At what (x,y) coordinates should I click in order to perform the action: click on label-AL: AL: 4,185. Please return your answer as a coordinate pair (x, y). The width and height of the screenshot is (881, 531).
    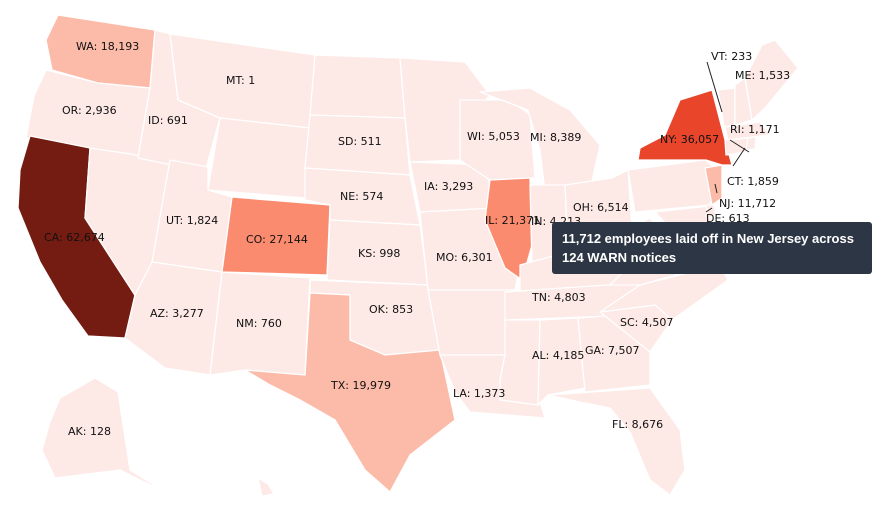
    Looking at the image, I should click on (558, 355).